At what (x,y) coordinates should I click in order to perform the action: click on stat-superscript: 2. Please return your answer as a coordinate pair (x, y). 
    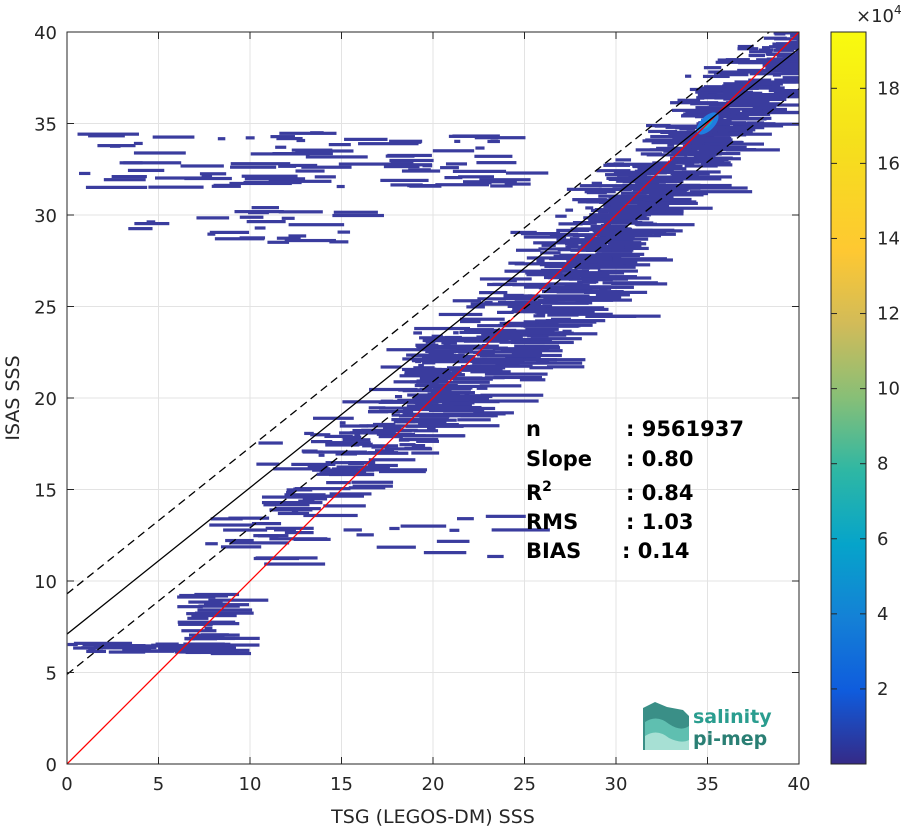
    Looking at the image, I should click on (547, 487).